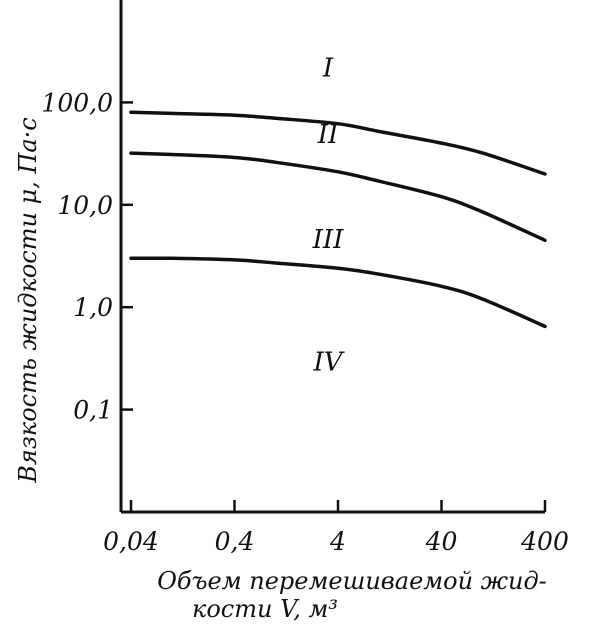 This screenshot has height=627, width=606. Describe the element at coordinates (544, 541) in the screenshot. I see `x-tick-label: 400` at that location.